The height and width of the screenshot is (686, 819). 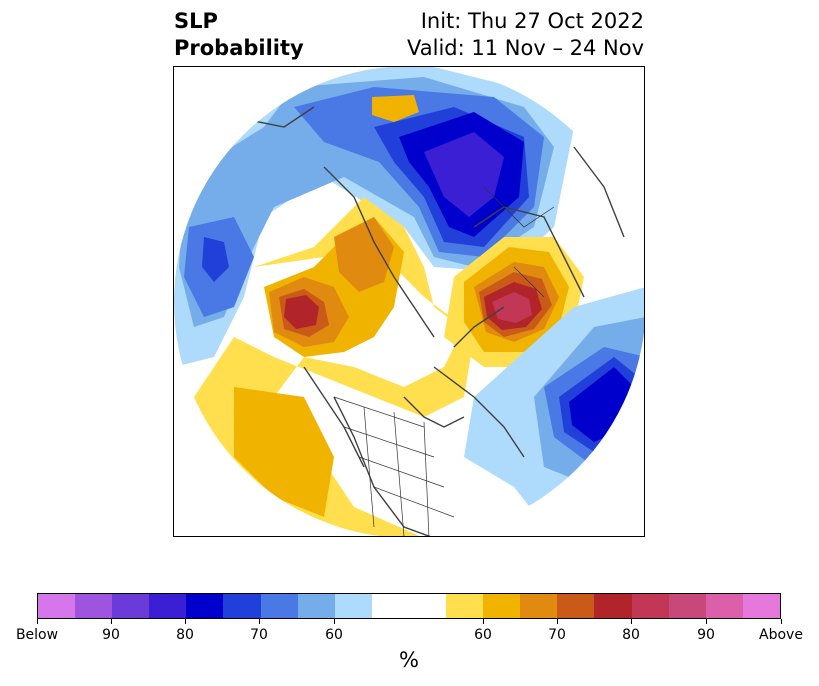 What do you see at coordinates (196, 21) in the screenshot?
I see `title-variable: SLP` at bounding box center [196, 21].